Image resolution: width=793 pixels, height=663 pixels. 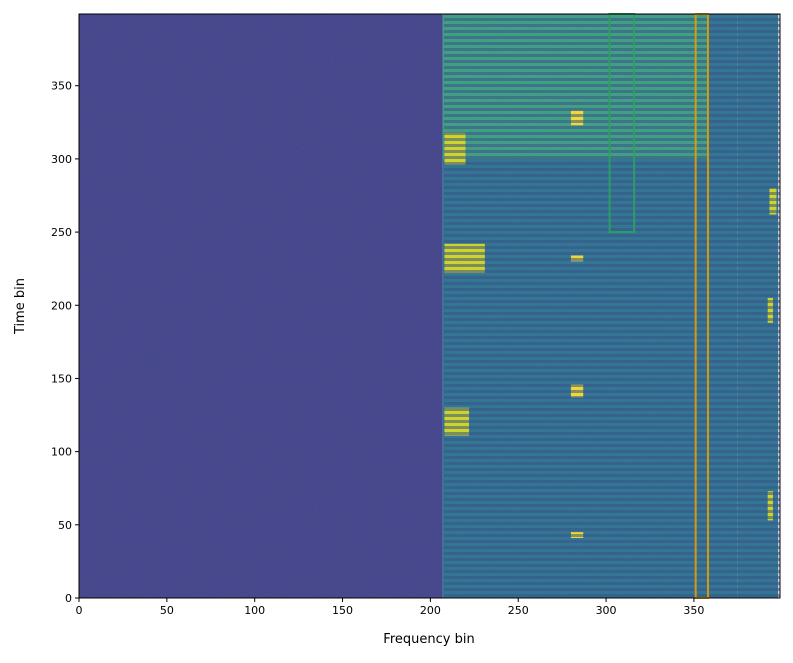 I want to click on y-tick-label: 250, so click(x=61, y=232).